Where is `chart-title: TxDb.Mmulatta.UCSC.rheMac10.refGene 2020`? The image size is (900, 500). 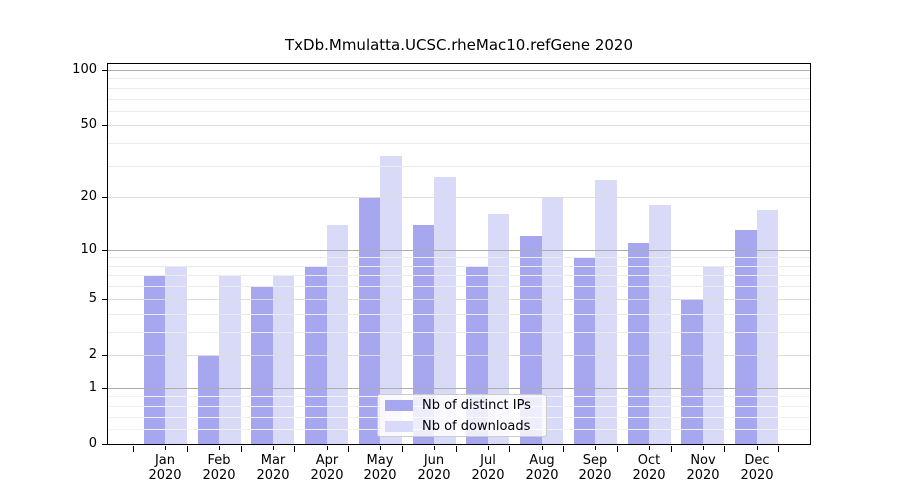
chart-title: TxDb.Mmulatta.UCSC.rheMac10.refGene 2020 is located at coordinates (459, 45).